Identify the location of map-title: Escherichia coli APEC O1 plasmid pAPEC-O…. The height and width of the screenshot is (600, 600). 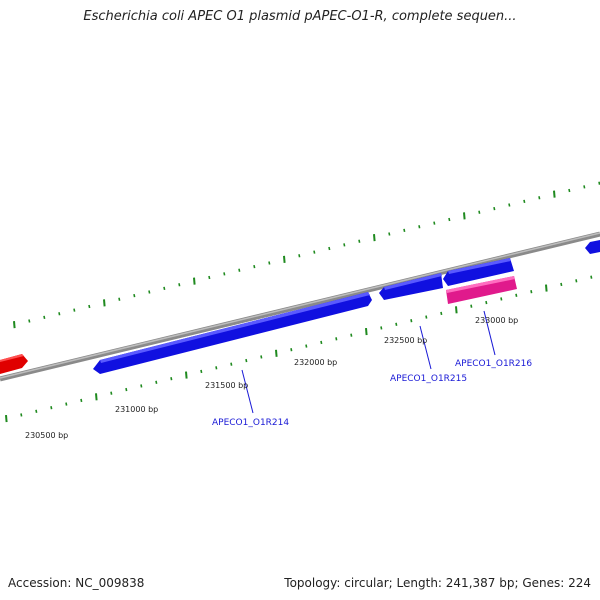
(300, 16).